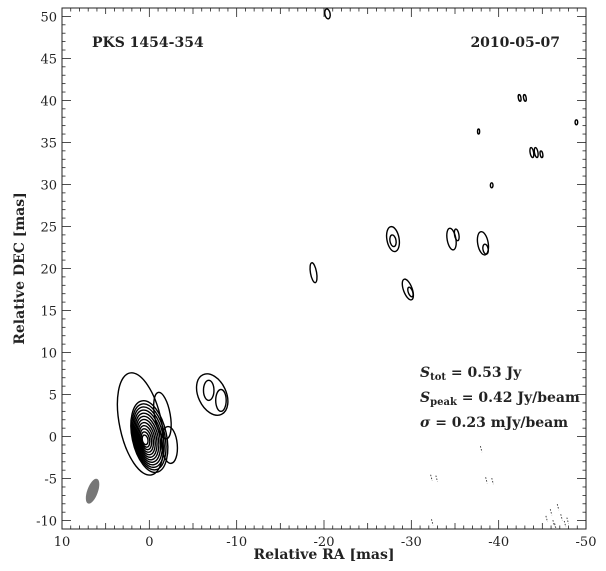 The height and width of the screenshot is (571, 606). I want to click on source-name-label: PKS 1454-354, so click(148, 43).